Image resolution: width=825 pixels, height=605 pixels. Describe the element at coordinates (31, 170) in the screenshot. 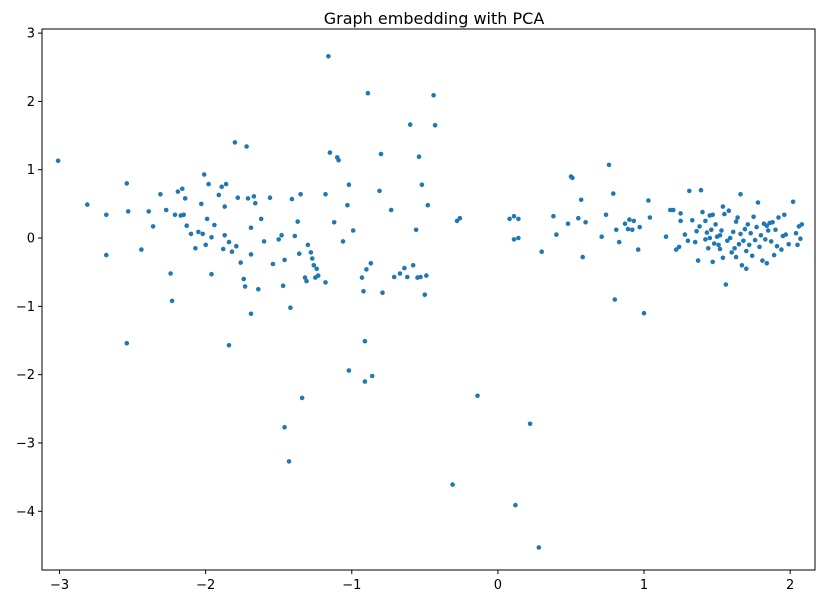

I see `y-tick-label: 1` at that location.